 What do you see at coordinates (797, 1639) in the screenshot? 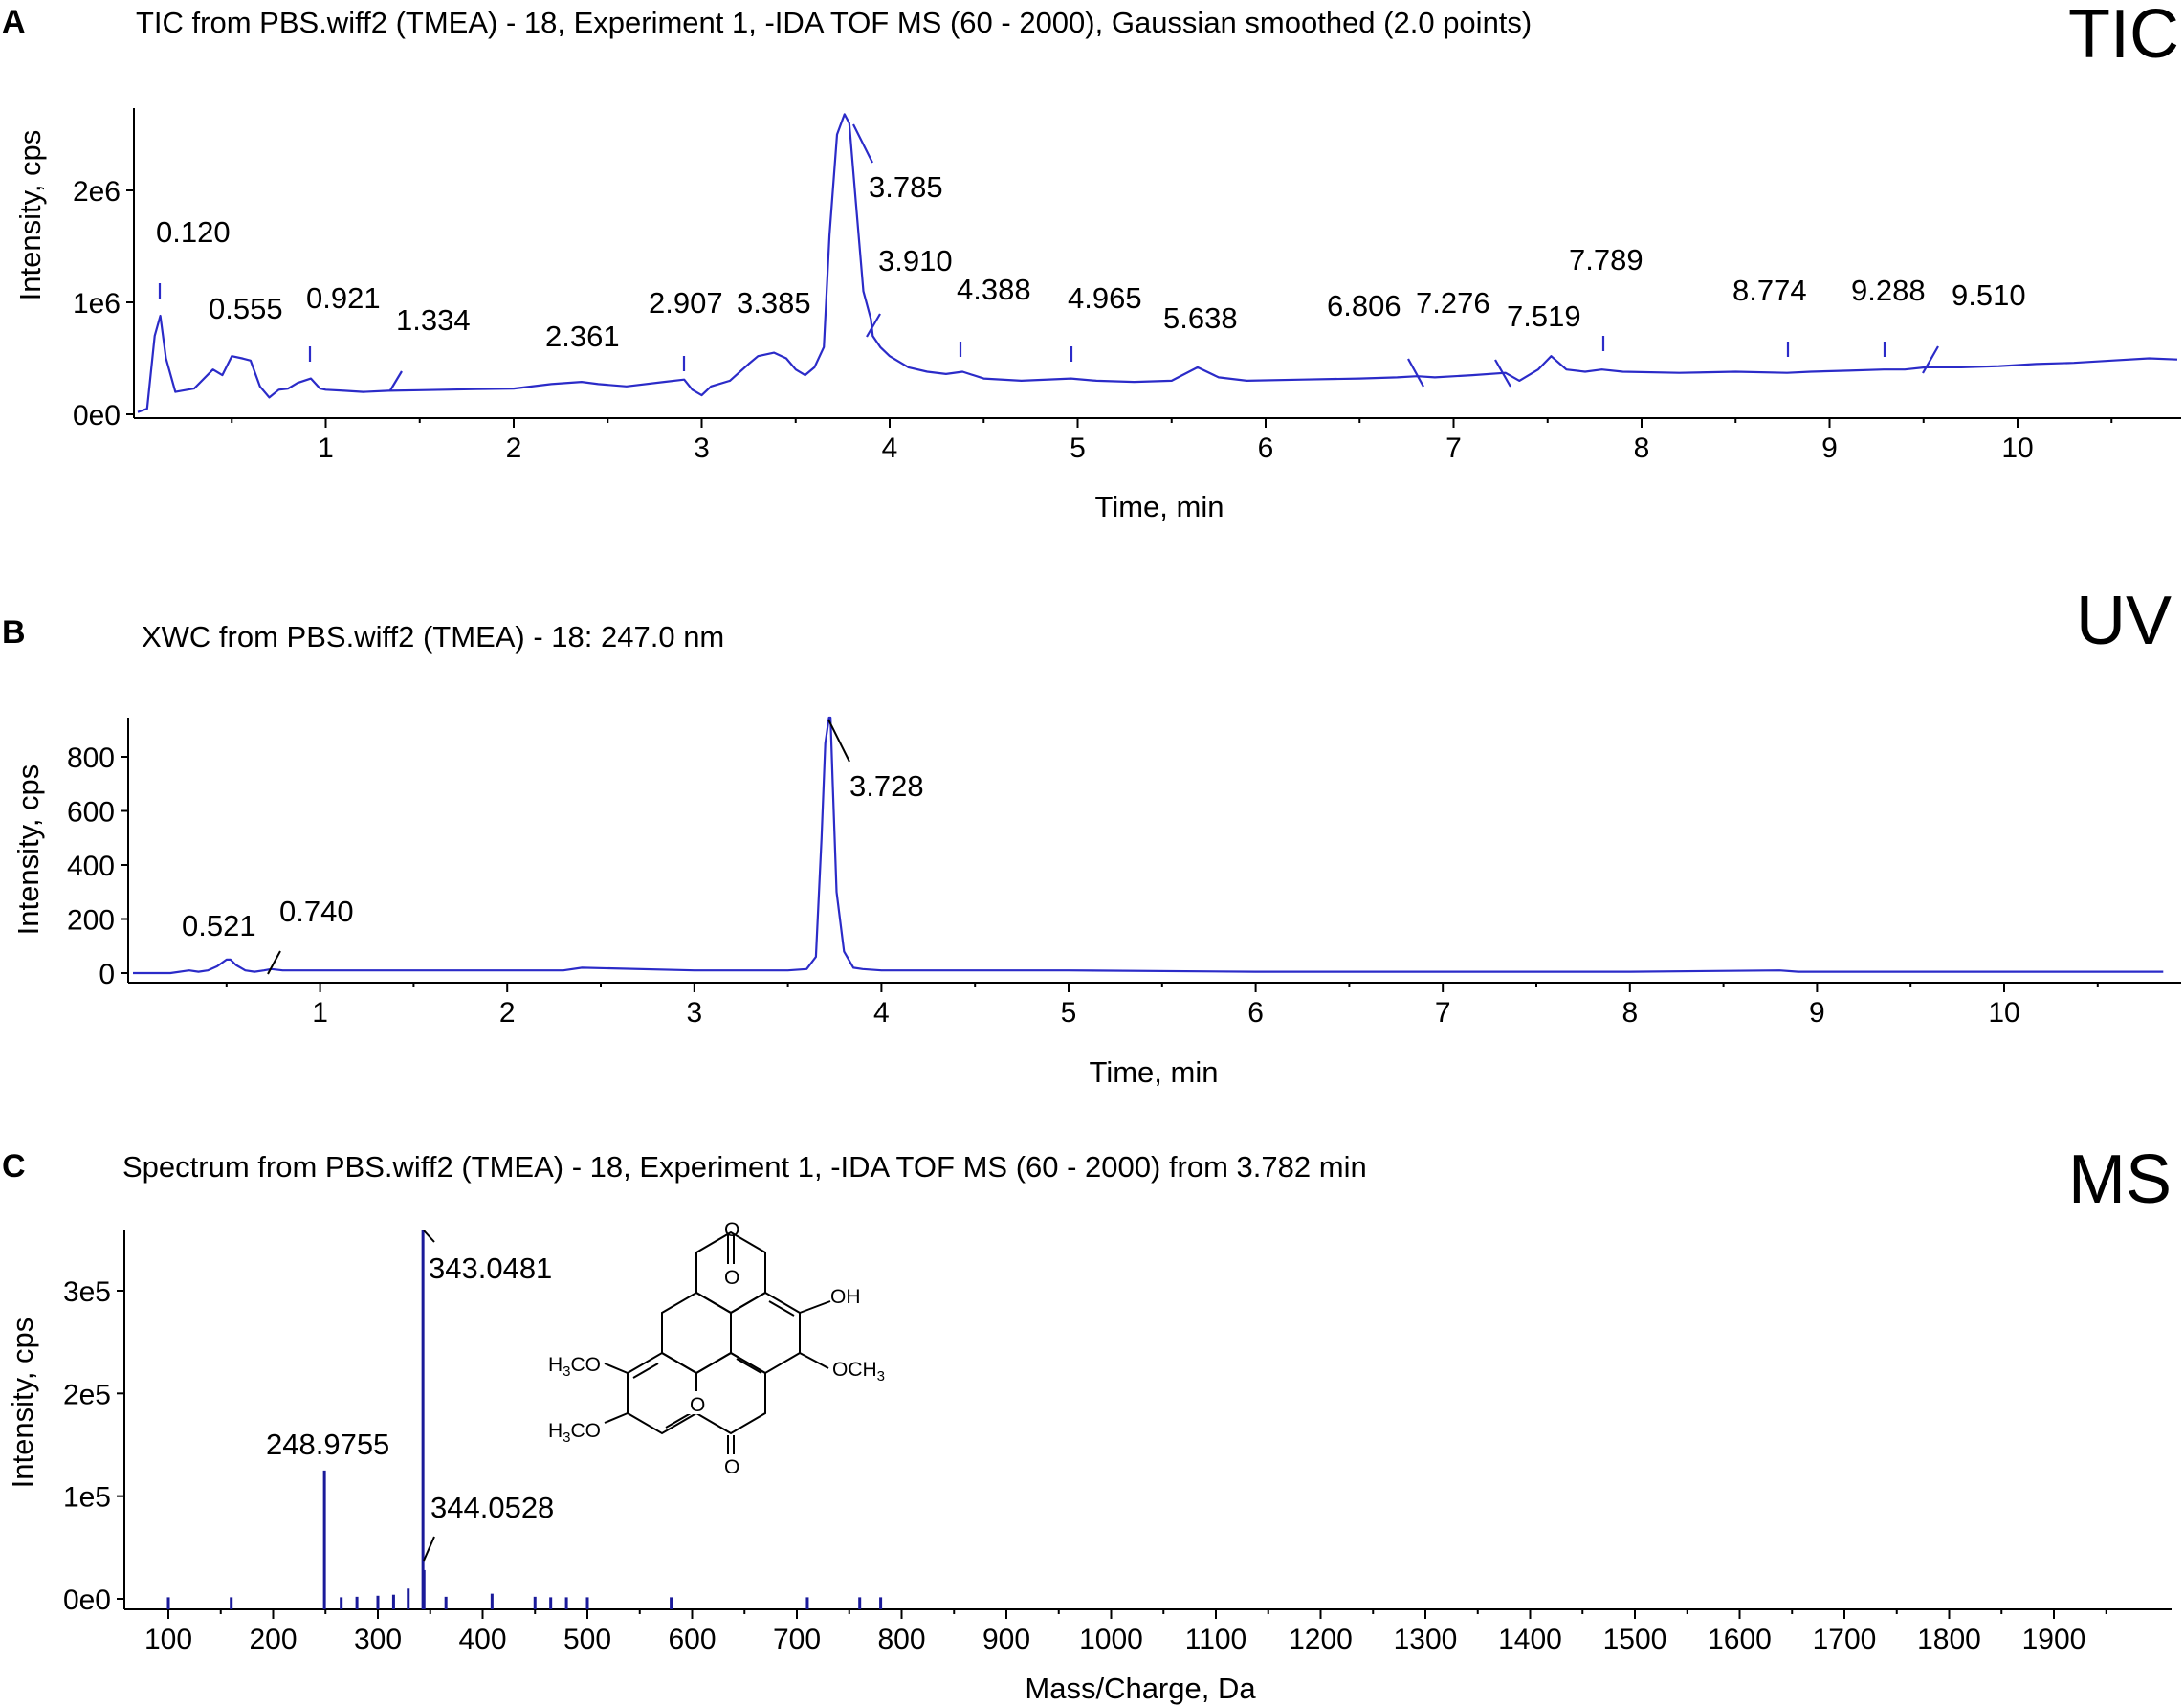
I see `x-tick-label: 700` at bounding box center [797, 1639].